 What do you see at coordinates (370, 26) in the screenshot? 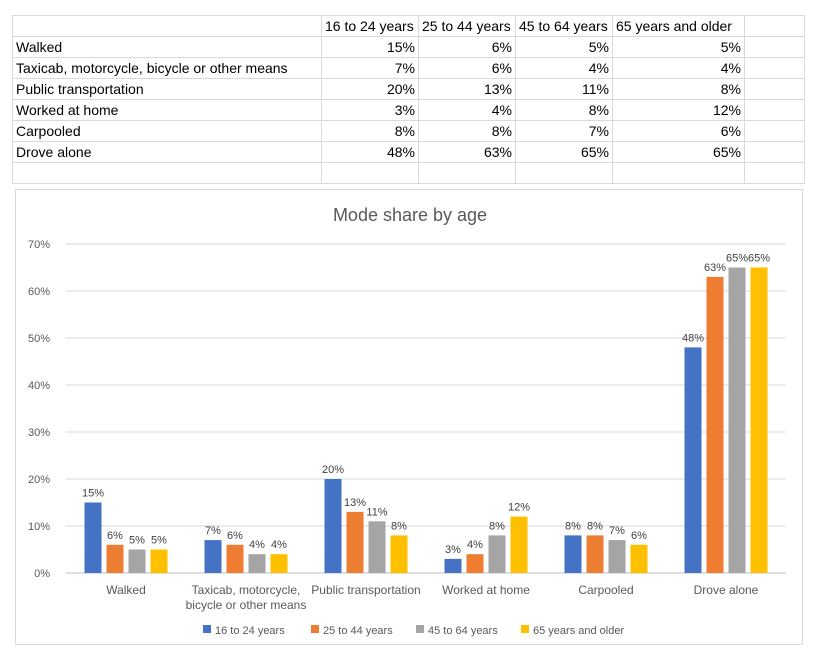
I see `header-cell: 16 to 24 years` at bounding box center [370, 26].